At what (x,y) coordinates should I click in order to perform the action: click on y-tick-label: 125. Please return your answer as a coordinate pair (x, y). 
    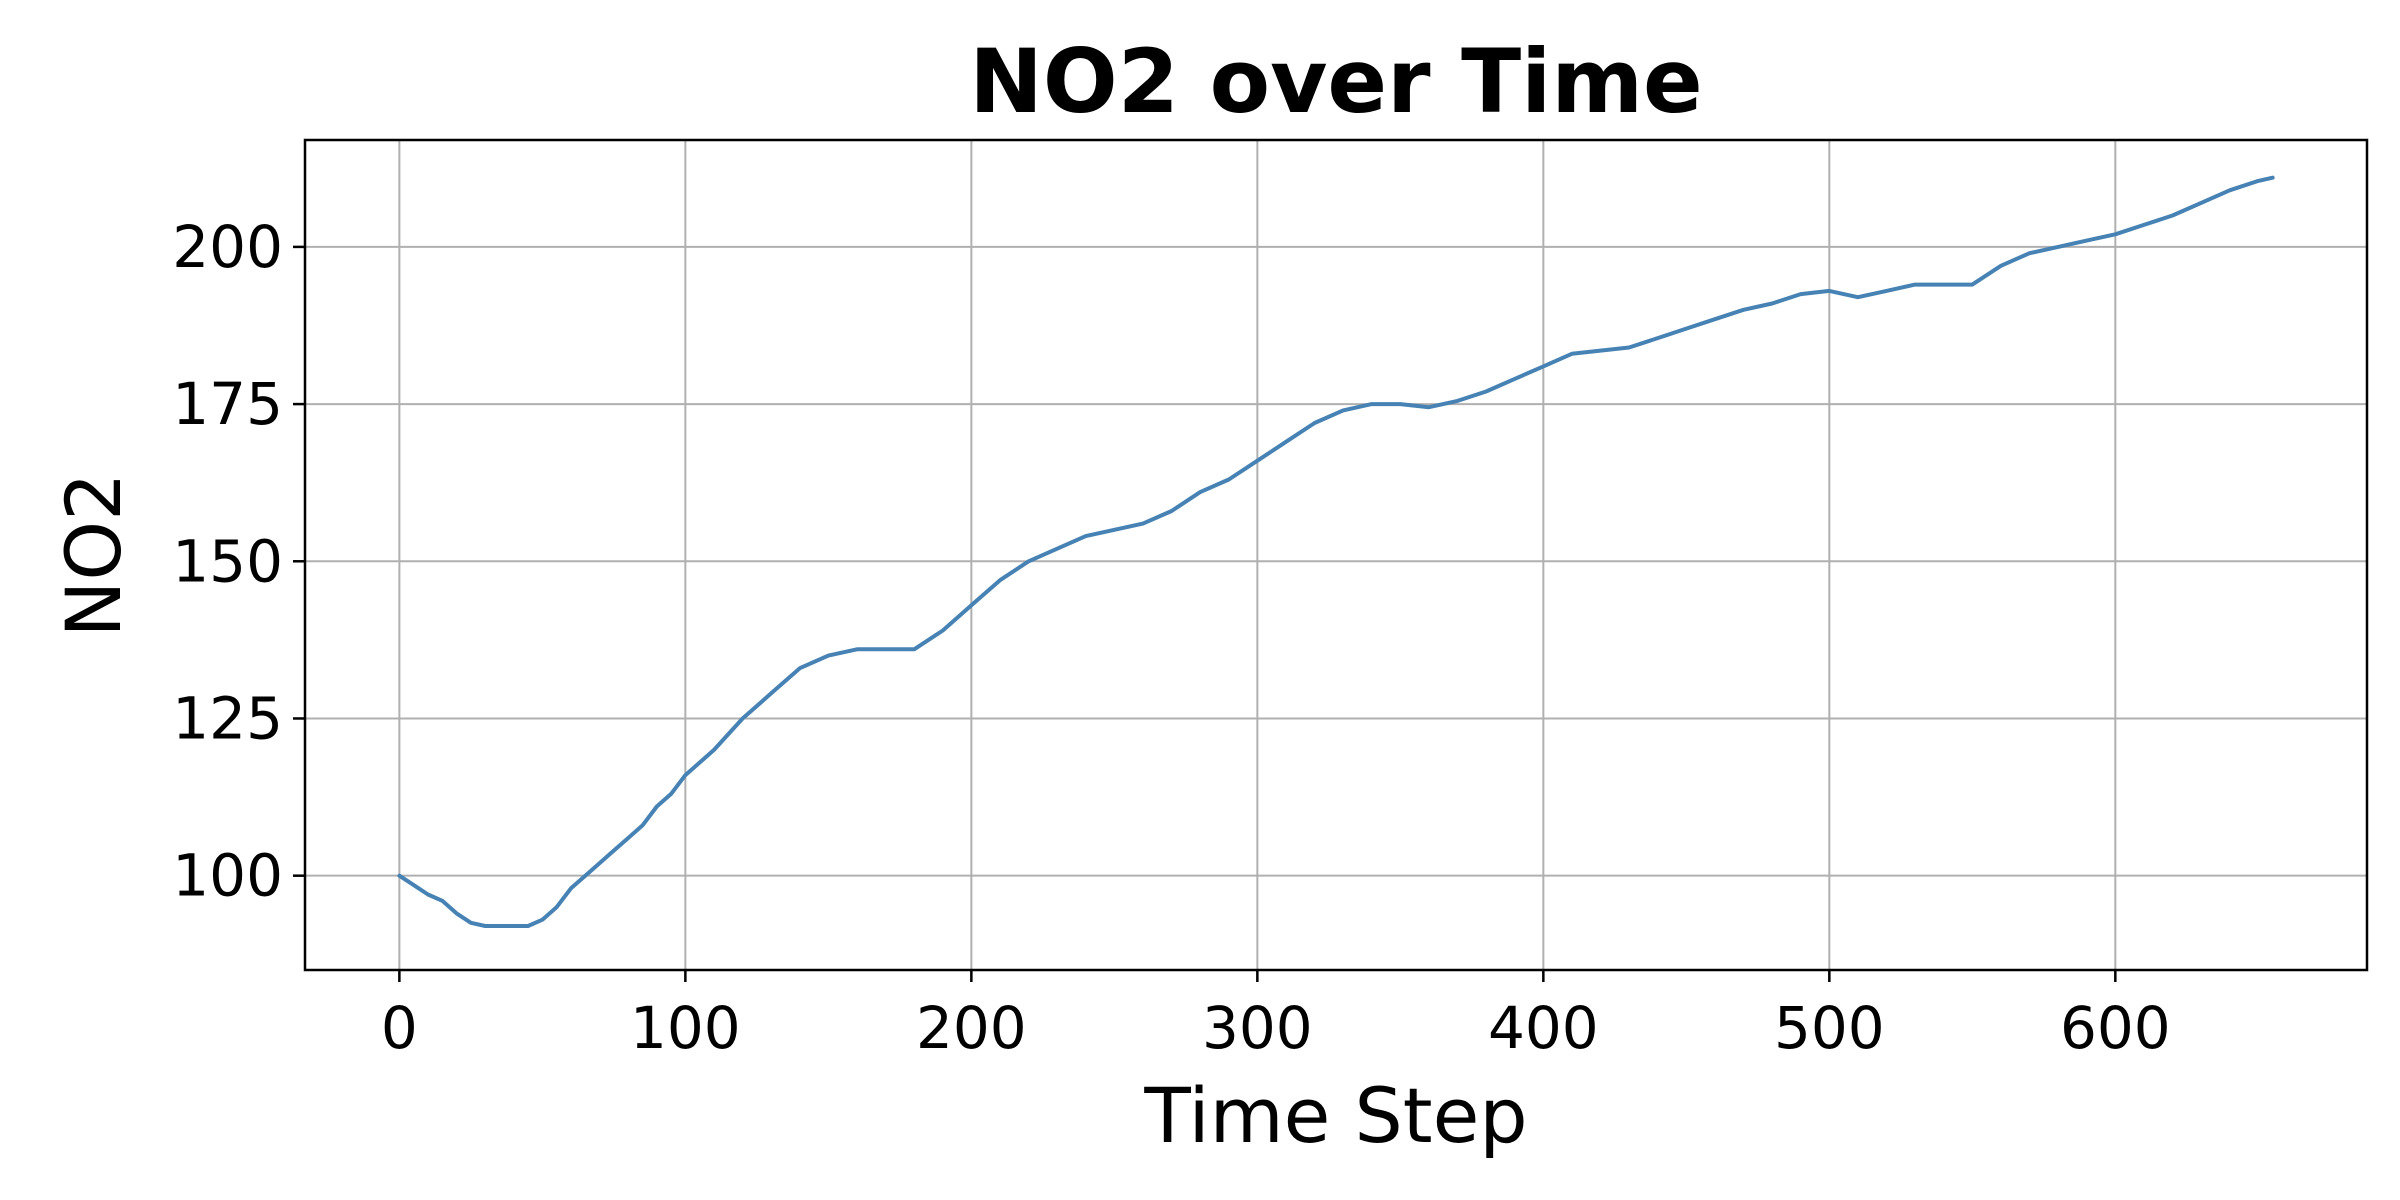
    Looking at the image, I should click on (227, 718).